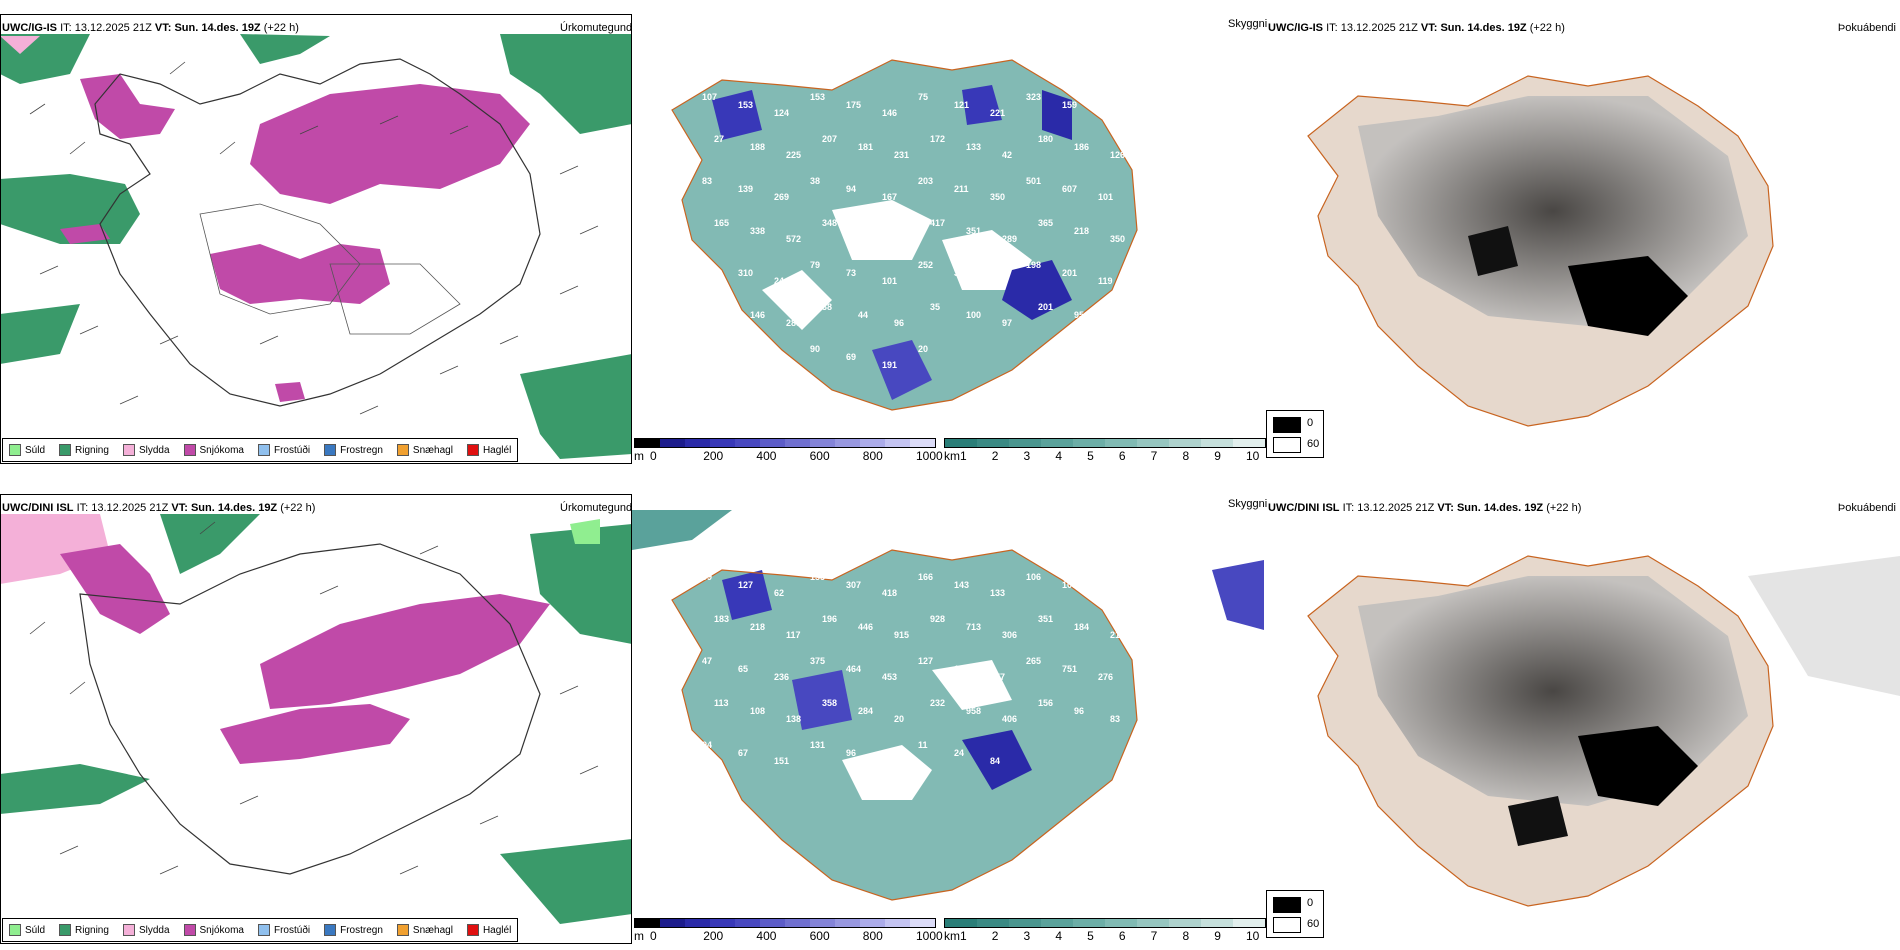 The width and height of the screenshot is (1900, 950). What do you see at coordinates (709, 97) in the screenshot?
I see `cloud-base-value-label: 107` at bounding box center [709, 97].